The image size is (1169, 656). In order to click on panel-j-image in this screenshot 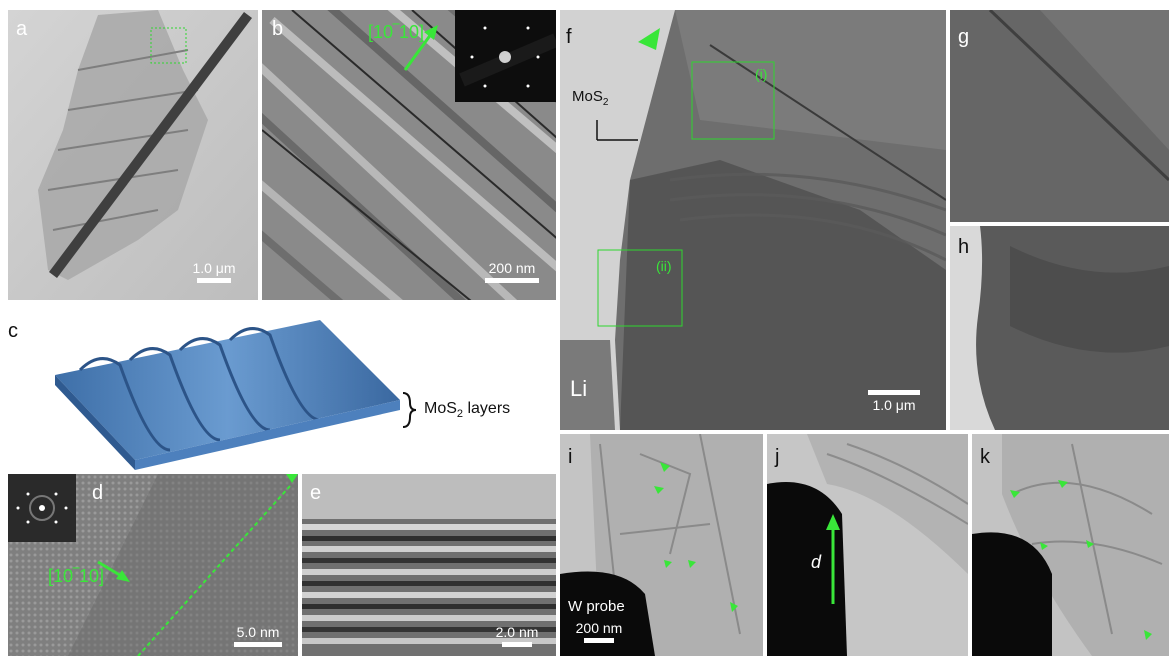, I will do `click(867, 545)`.